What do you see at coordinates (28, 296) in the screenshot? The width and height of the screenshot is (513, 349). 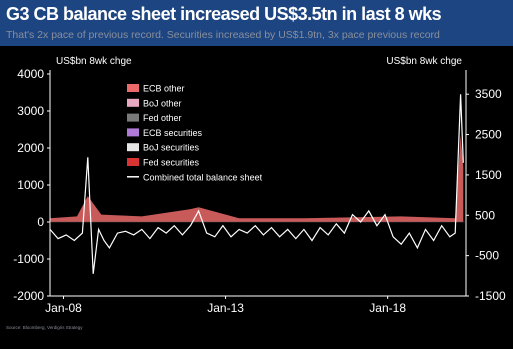 I see `left-tick-label: -2000` at bounding box center [28, 296].